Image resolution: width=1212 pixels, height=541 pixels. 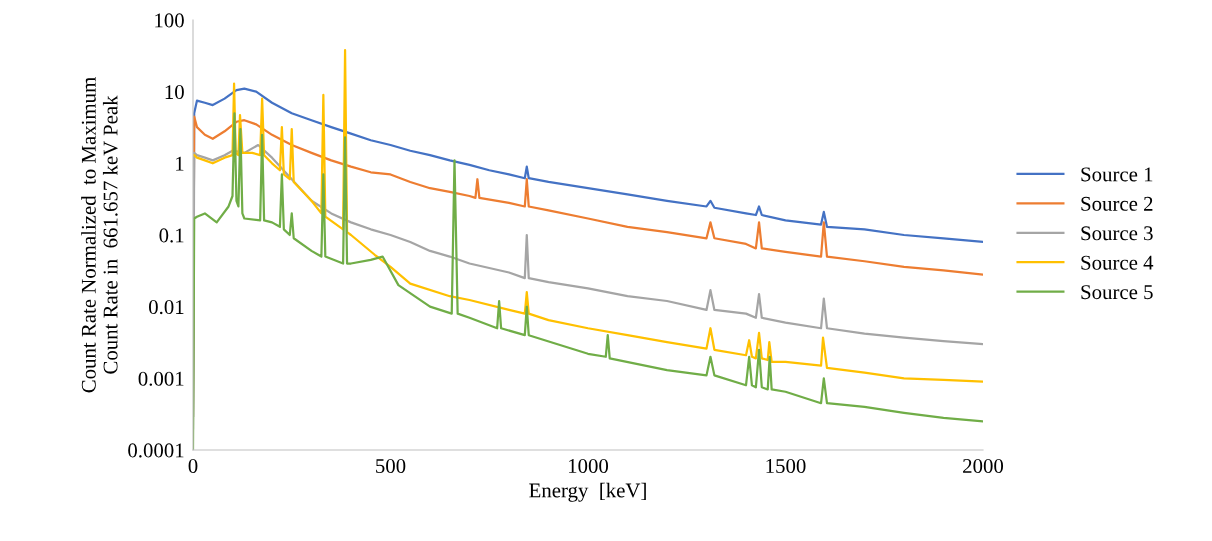 I want to click on y-tick-label: 10, so click(x=174, y=92).